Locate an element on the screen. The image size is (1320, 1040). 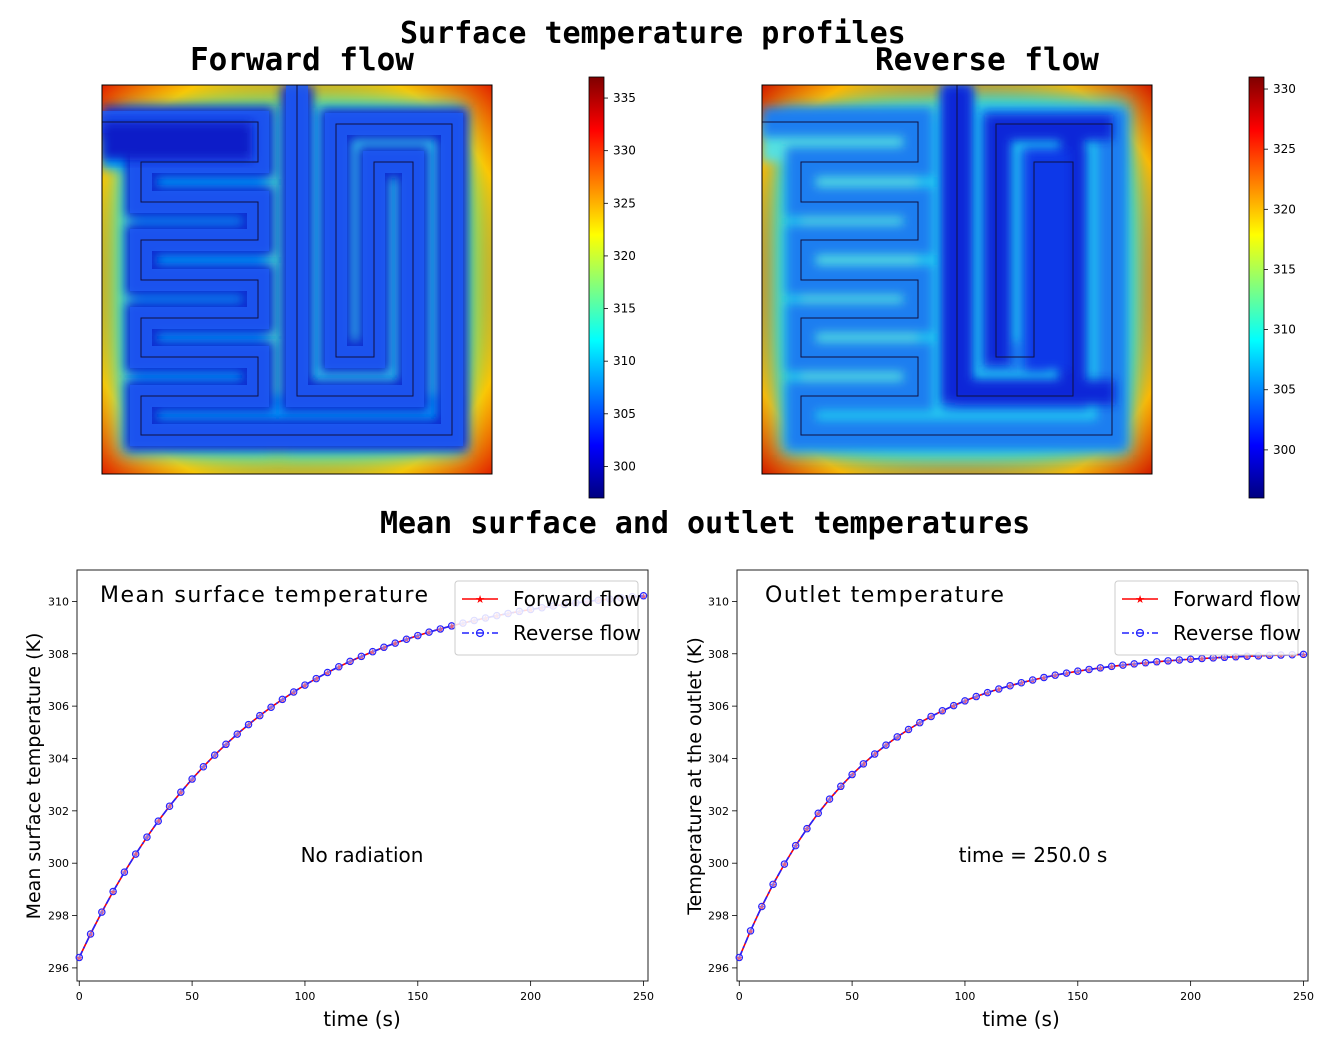
x-tick-label: 100 is located at coordinates (964, 996).